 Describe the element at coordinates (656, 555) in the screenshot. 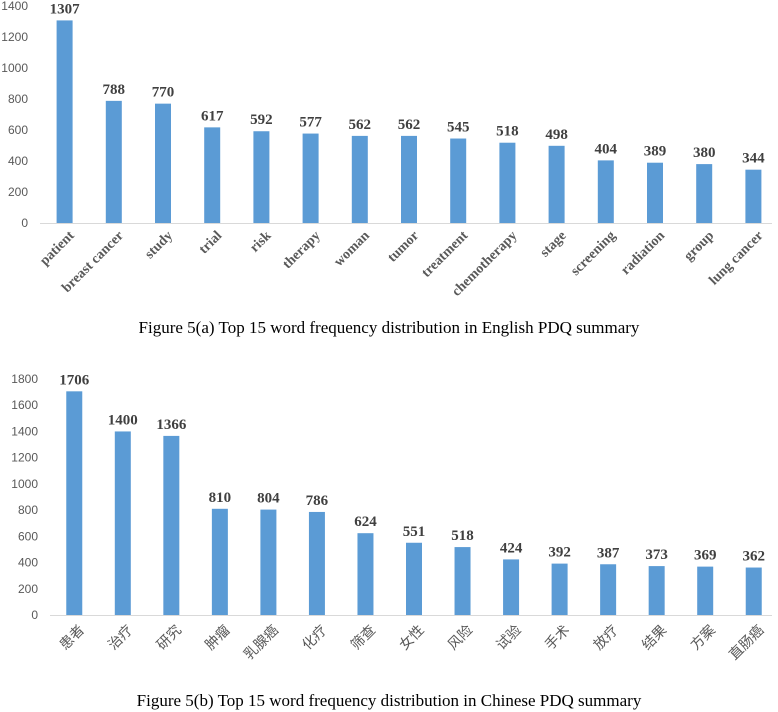

I see `data-label: 373` at that location.